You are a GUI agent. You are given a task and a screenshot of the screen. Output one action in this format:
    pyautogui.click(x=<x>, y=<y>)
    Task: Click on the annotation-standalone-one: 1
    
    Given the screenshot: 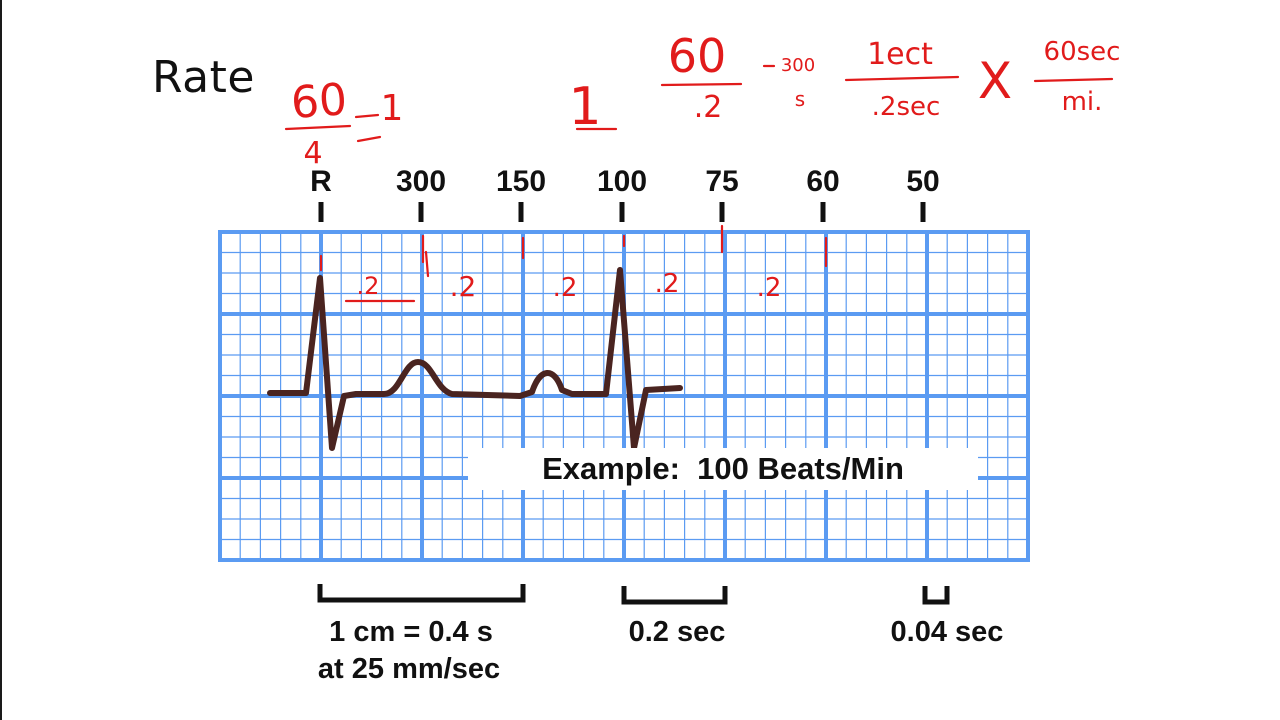 What is the action you would take?
    pyautogui.click(x=593, y=107)
    